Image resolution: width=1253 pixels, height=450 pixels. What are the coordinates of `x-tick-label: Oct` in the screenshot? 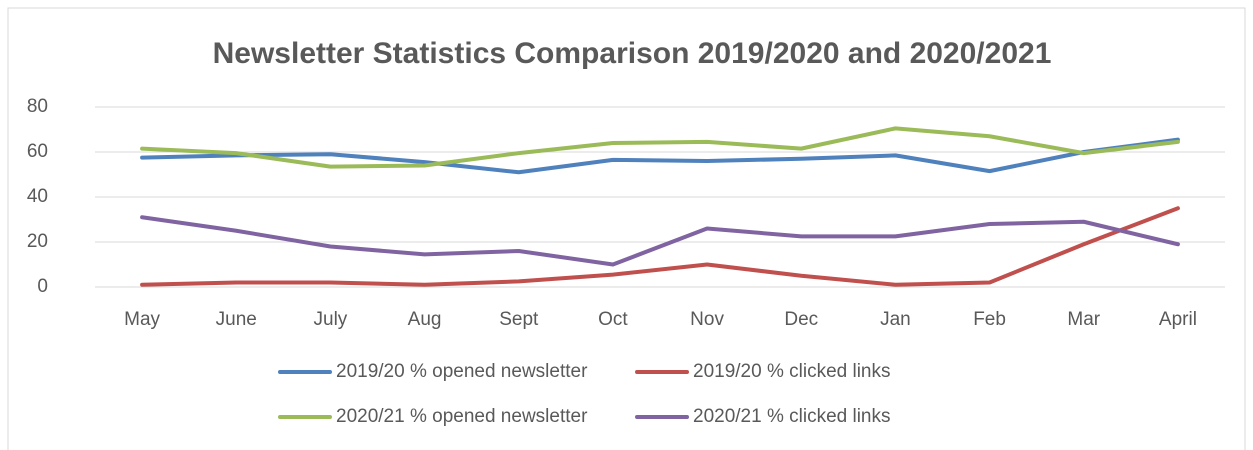 It's located at (613, 319).